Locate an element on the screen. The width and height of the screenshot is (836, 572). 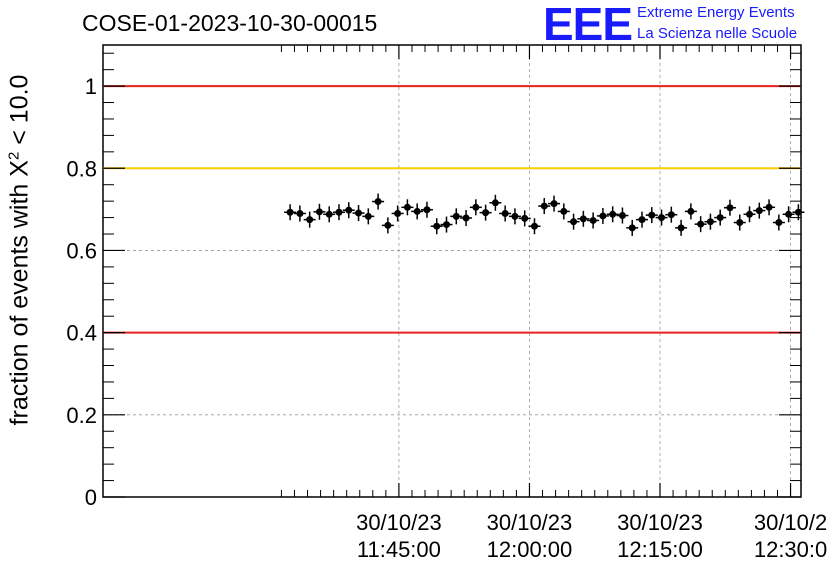
y-axis-label-suffix: < 10.0 is located at coordinates (19, 113).